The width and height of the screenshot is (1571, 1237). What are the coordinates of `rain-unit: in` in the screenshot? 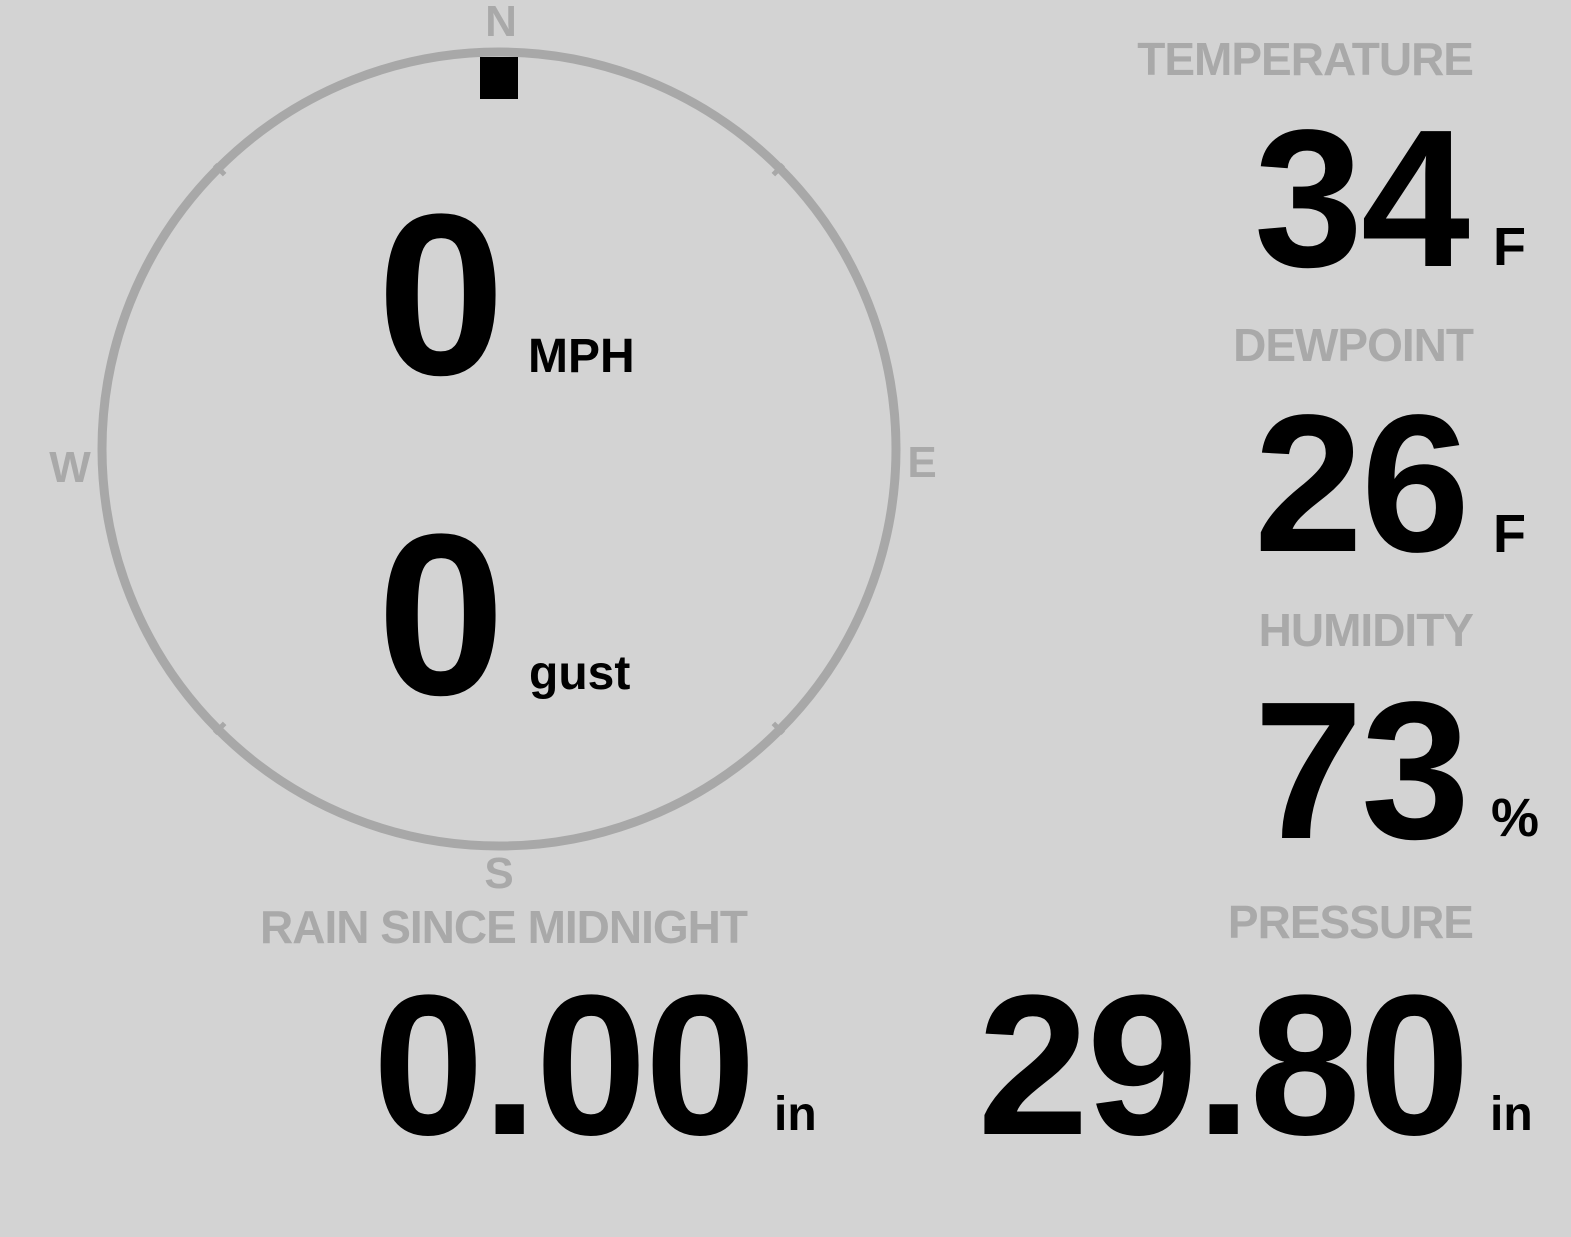 It's located at (795, 1114).